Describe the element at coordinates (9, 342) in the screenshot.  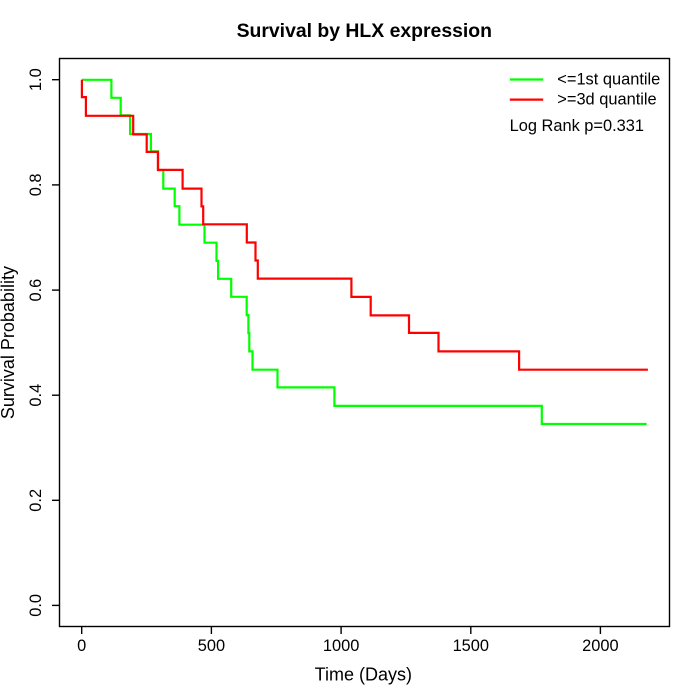
I see `svg-text: Survival Probability` at that location.